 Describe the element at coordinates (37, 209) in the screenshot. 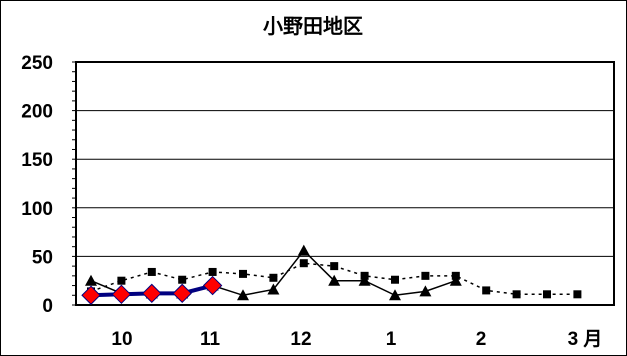

I see `y-tick-label: 100` at that location.